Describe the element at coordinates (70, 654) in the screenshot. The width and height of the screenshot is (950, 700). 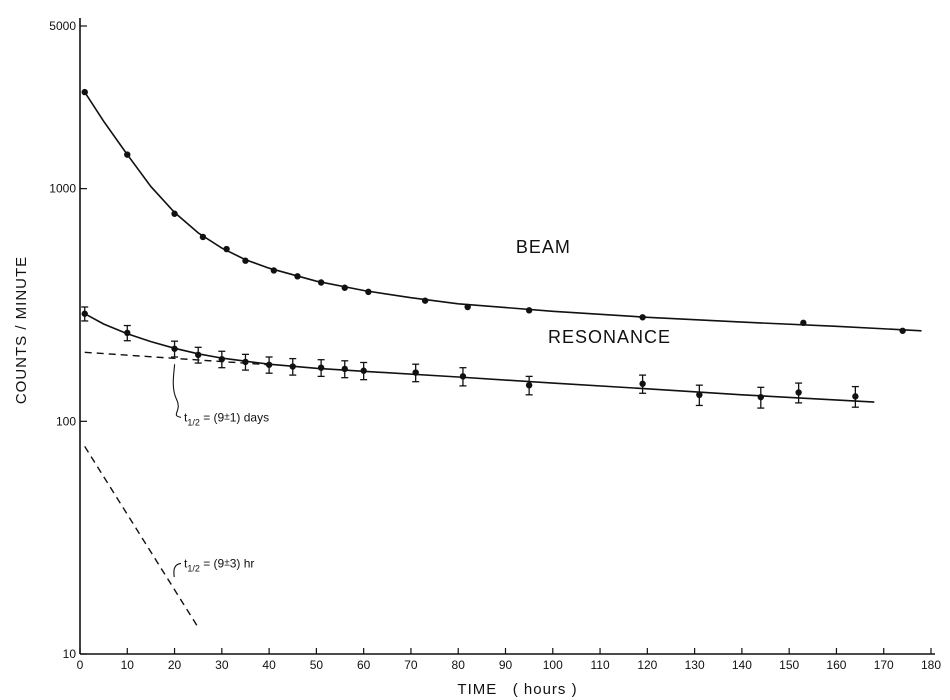
I see `y-tick-label: 10` at that location.